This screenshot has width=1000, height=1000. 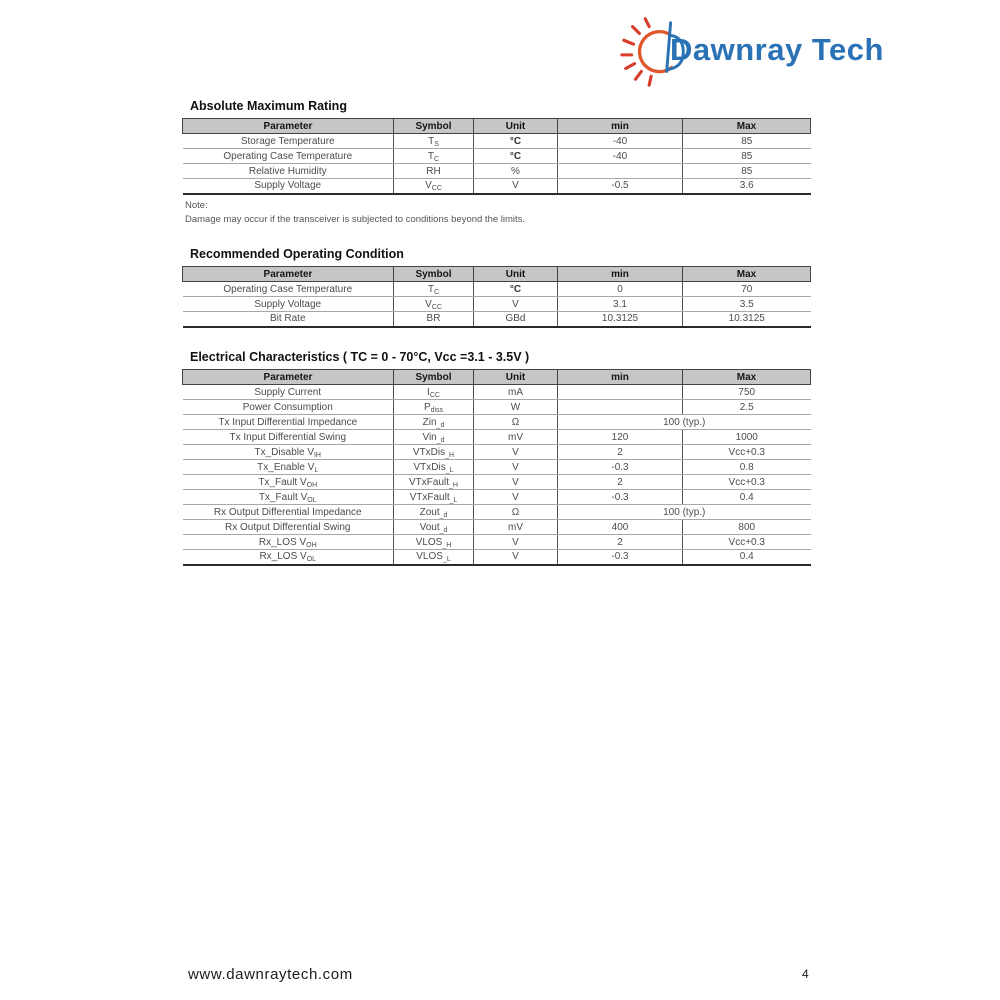 I want to click on section-title: Absolute Maximum Rating, so click(x=268, y=106).